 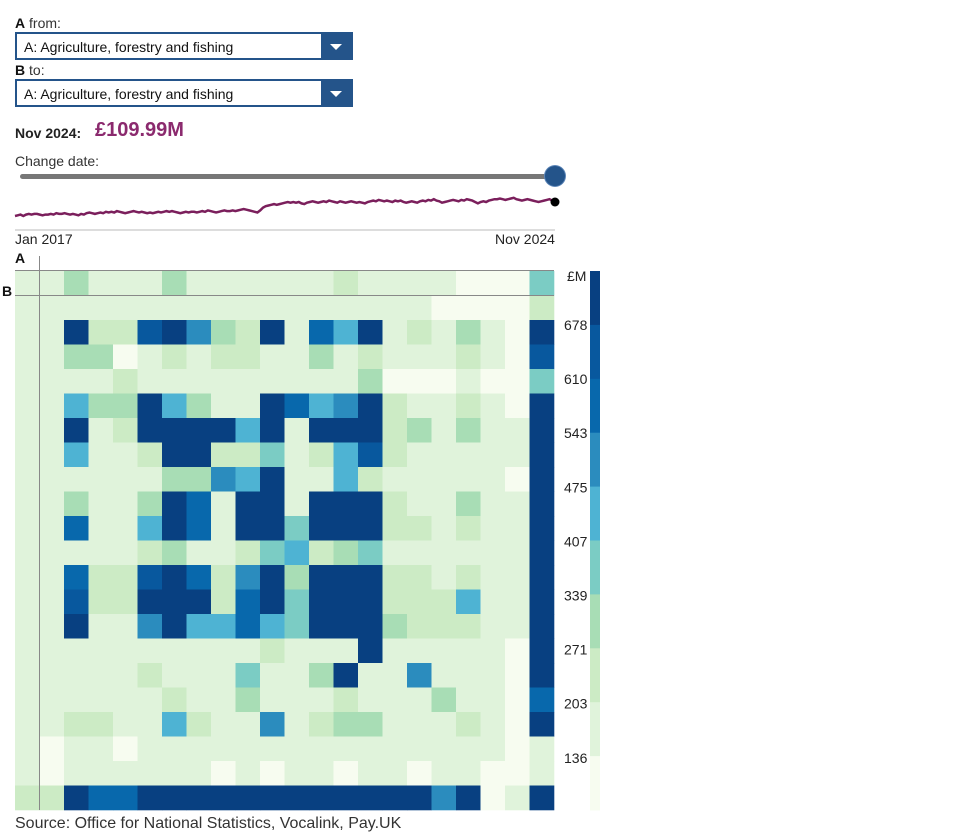 I want to click on to-dropdown-button, so click(x=336, y=93).